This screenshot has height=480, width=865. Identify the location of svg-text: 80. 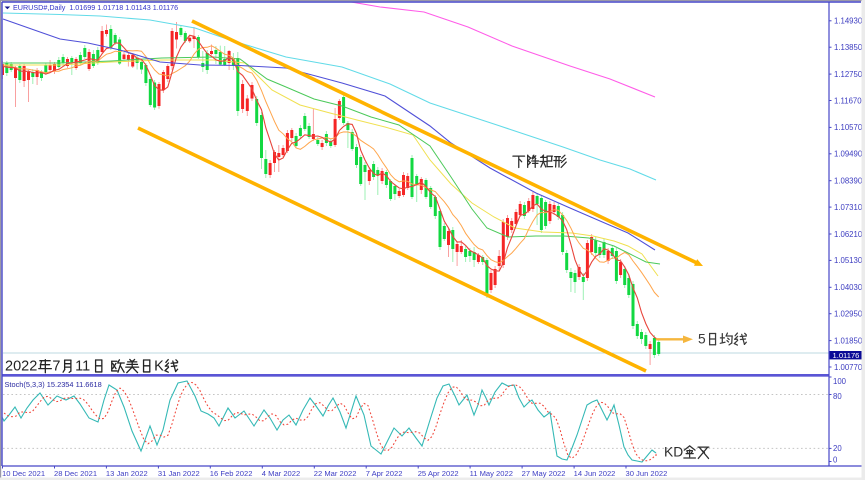
(837, 396).